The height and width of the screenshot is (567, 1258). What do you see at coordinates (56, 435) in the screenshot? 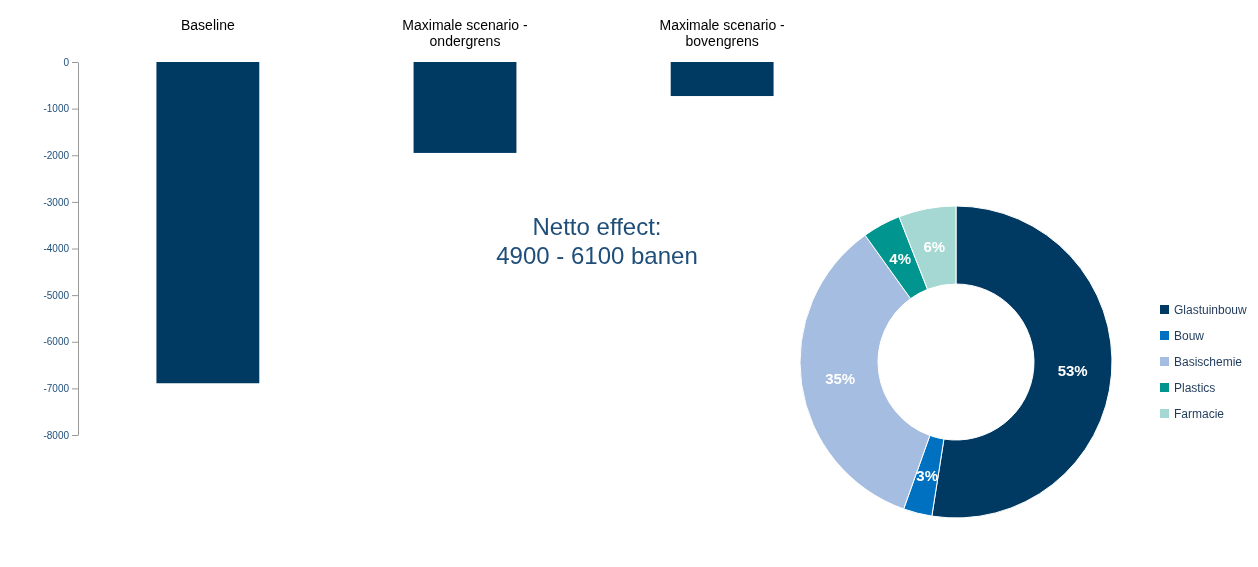
I see `y-tick-label: -8000` at bounding box center [56, 435].